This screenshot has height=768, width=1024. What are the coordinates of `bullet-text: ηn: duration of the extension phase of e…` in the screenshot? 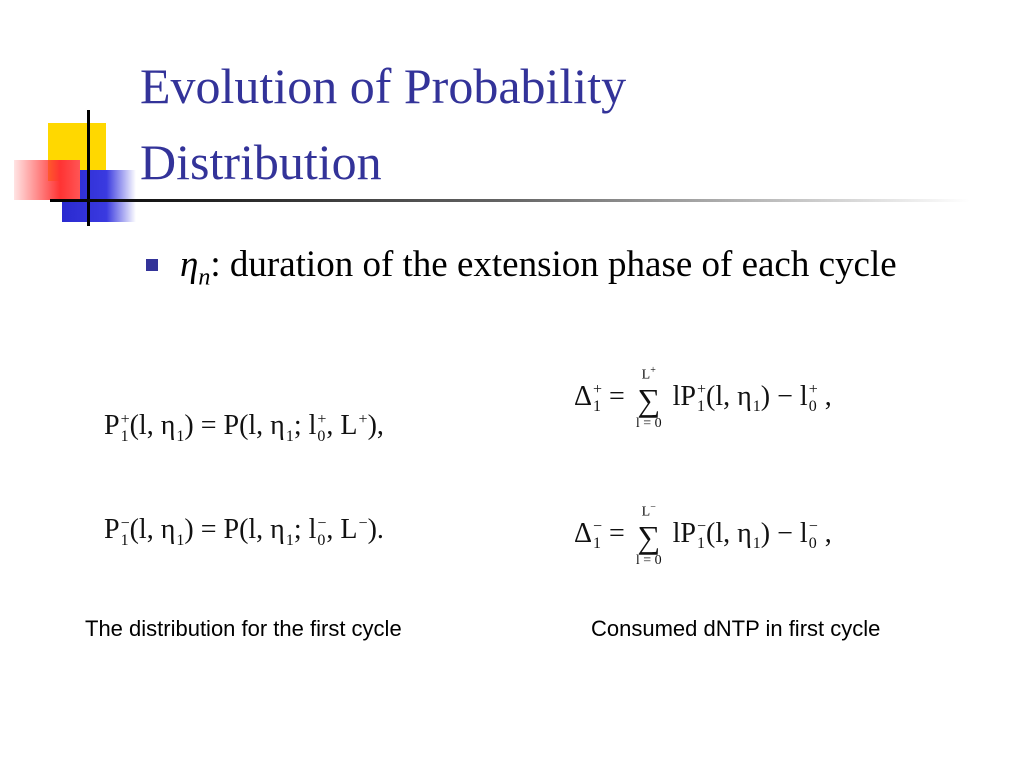 It's located at (580, 271).